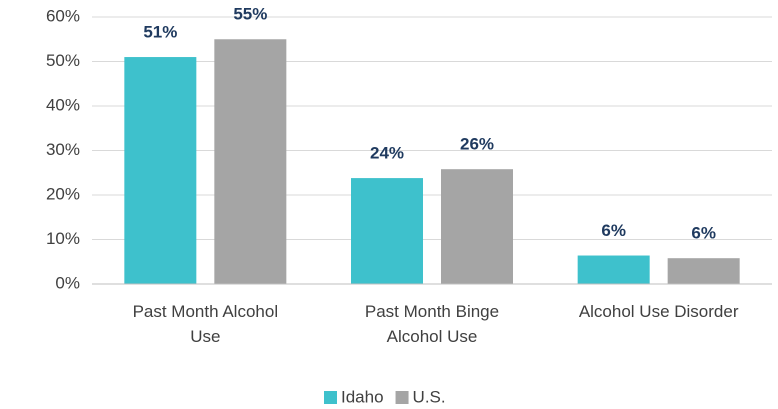  What do you see at coordinates (67, 282) in the screenshot?
I see `y-tick-label: 0%` at bounding box center [67, 282].